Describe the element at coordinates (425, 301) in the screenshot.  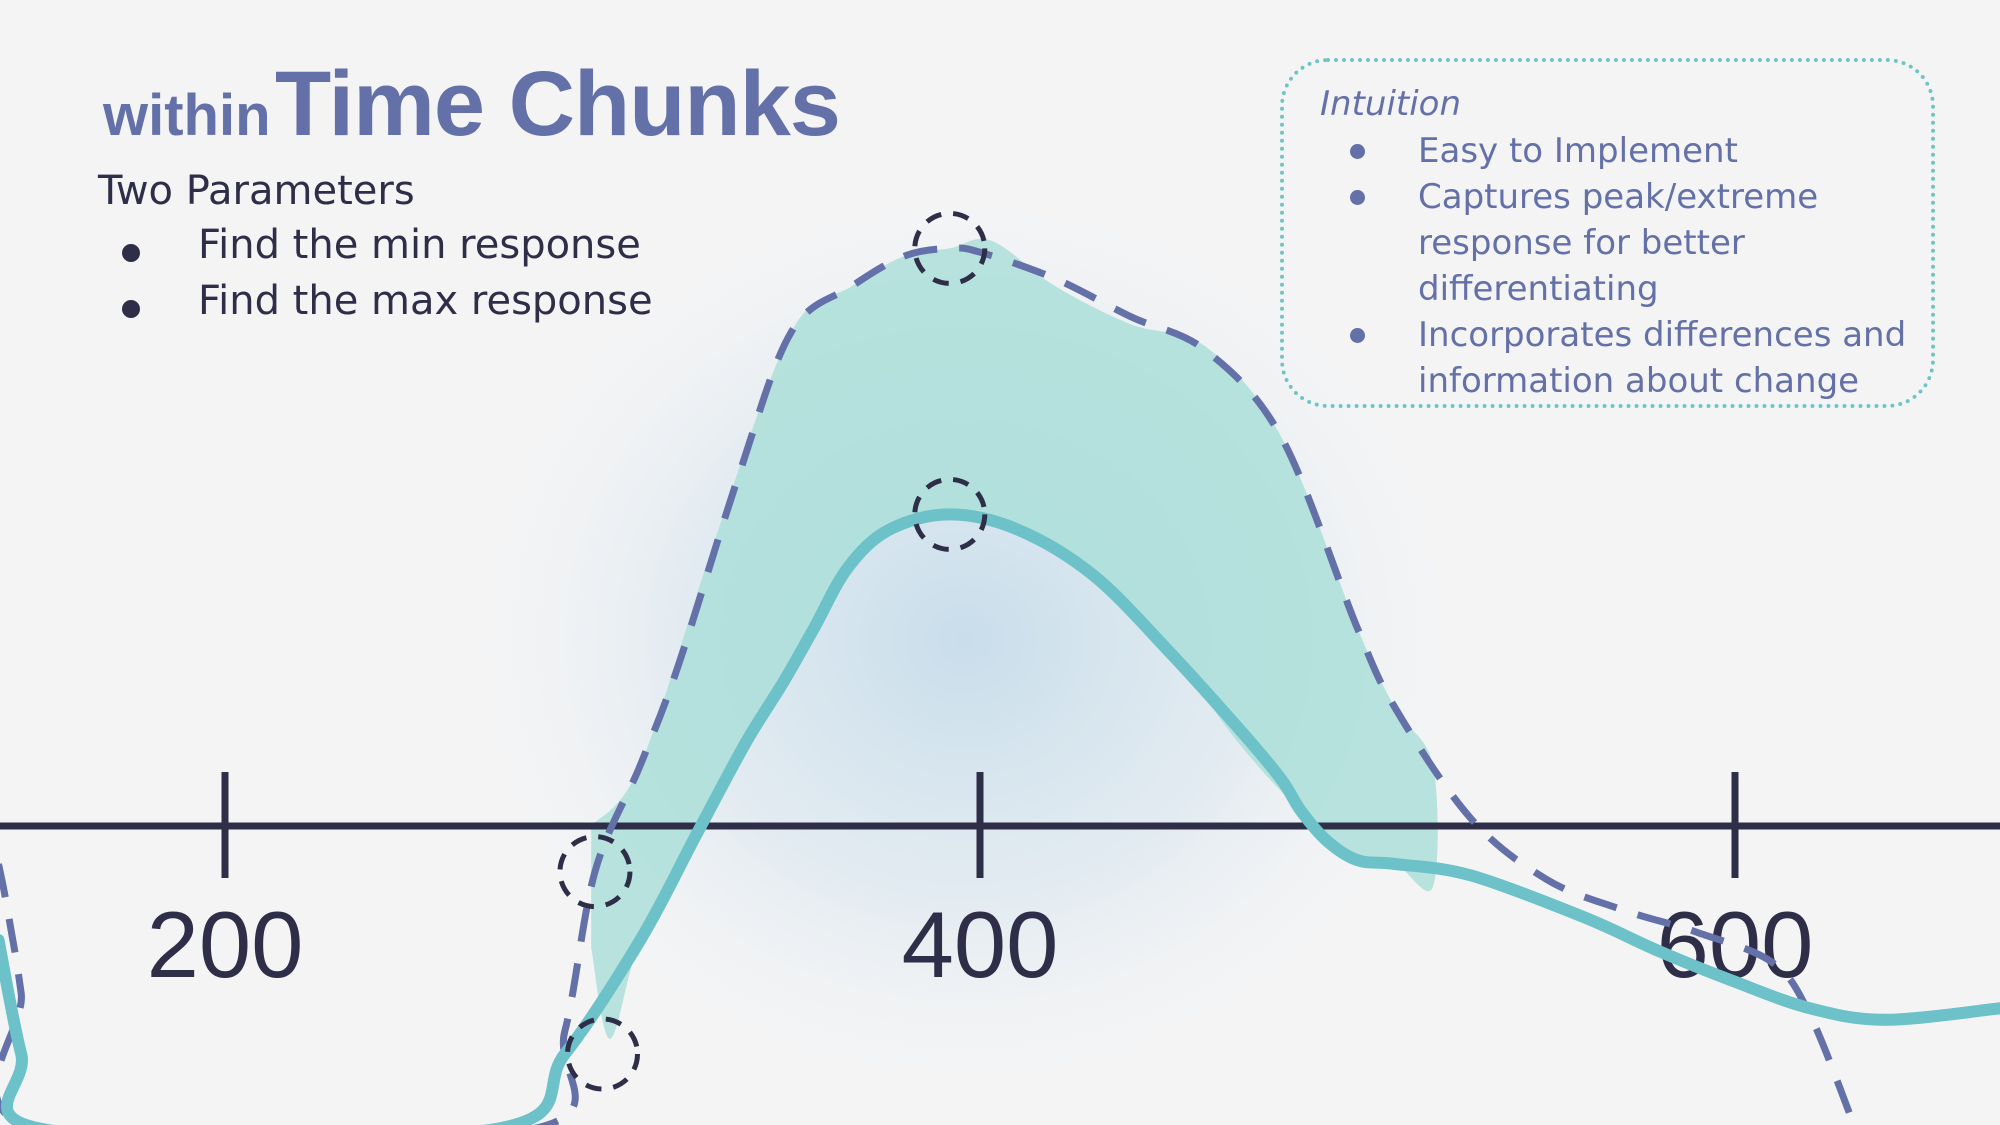
I see `parameter-text: Find the max response` at that location.